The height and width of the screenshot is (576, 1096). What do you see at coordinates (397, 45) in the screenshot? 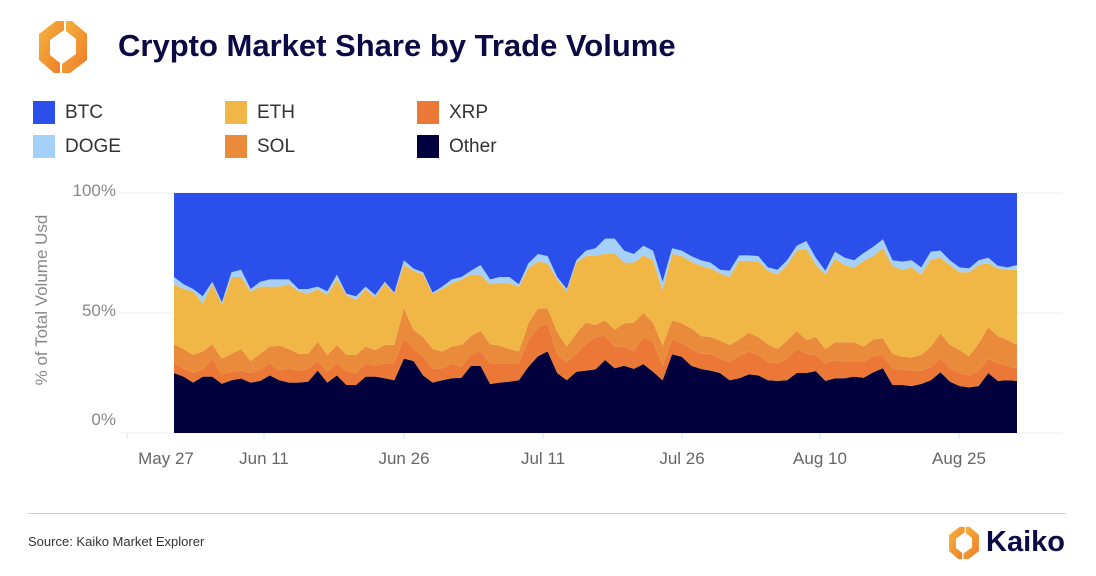
I see `page-title: Crypto Market Share by Trade Volume` at bounding box center [397, 45].